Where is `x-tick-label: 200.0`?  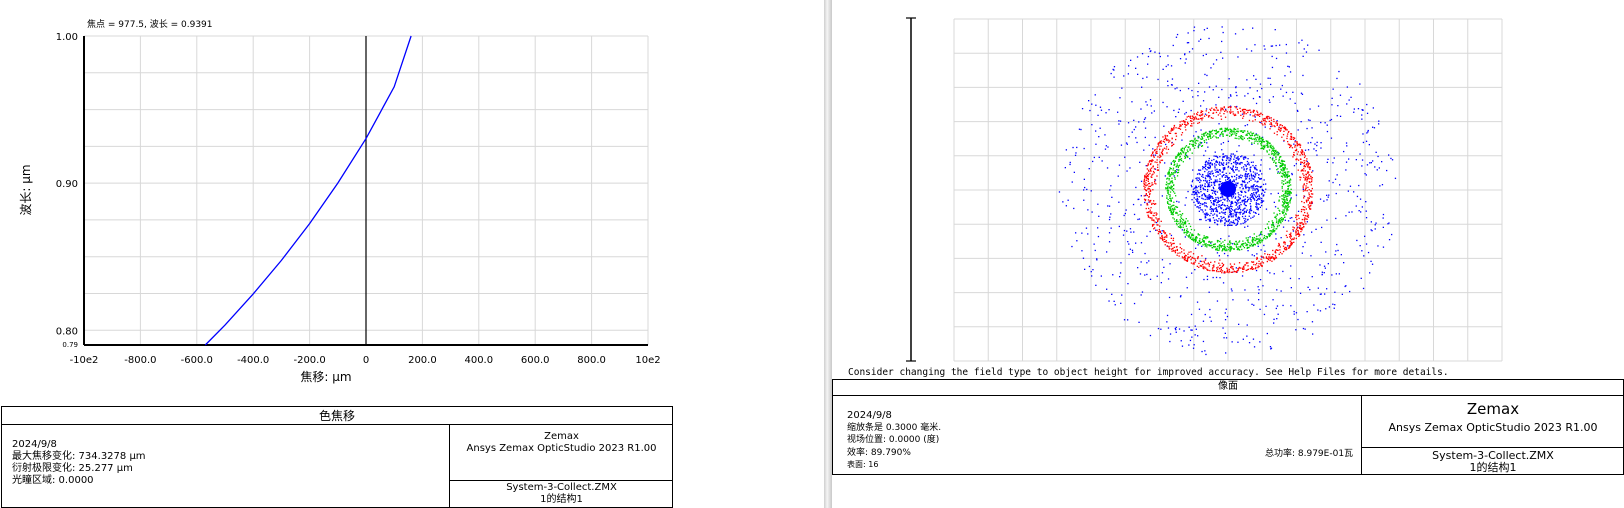
x-tick-label: 200.0 is located at coordinates (422, 360).